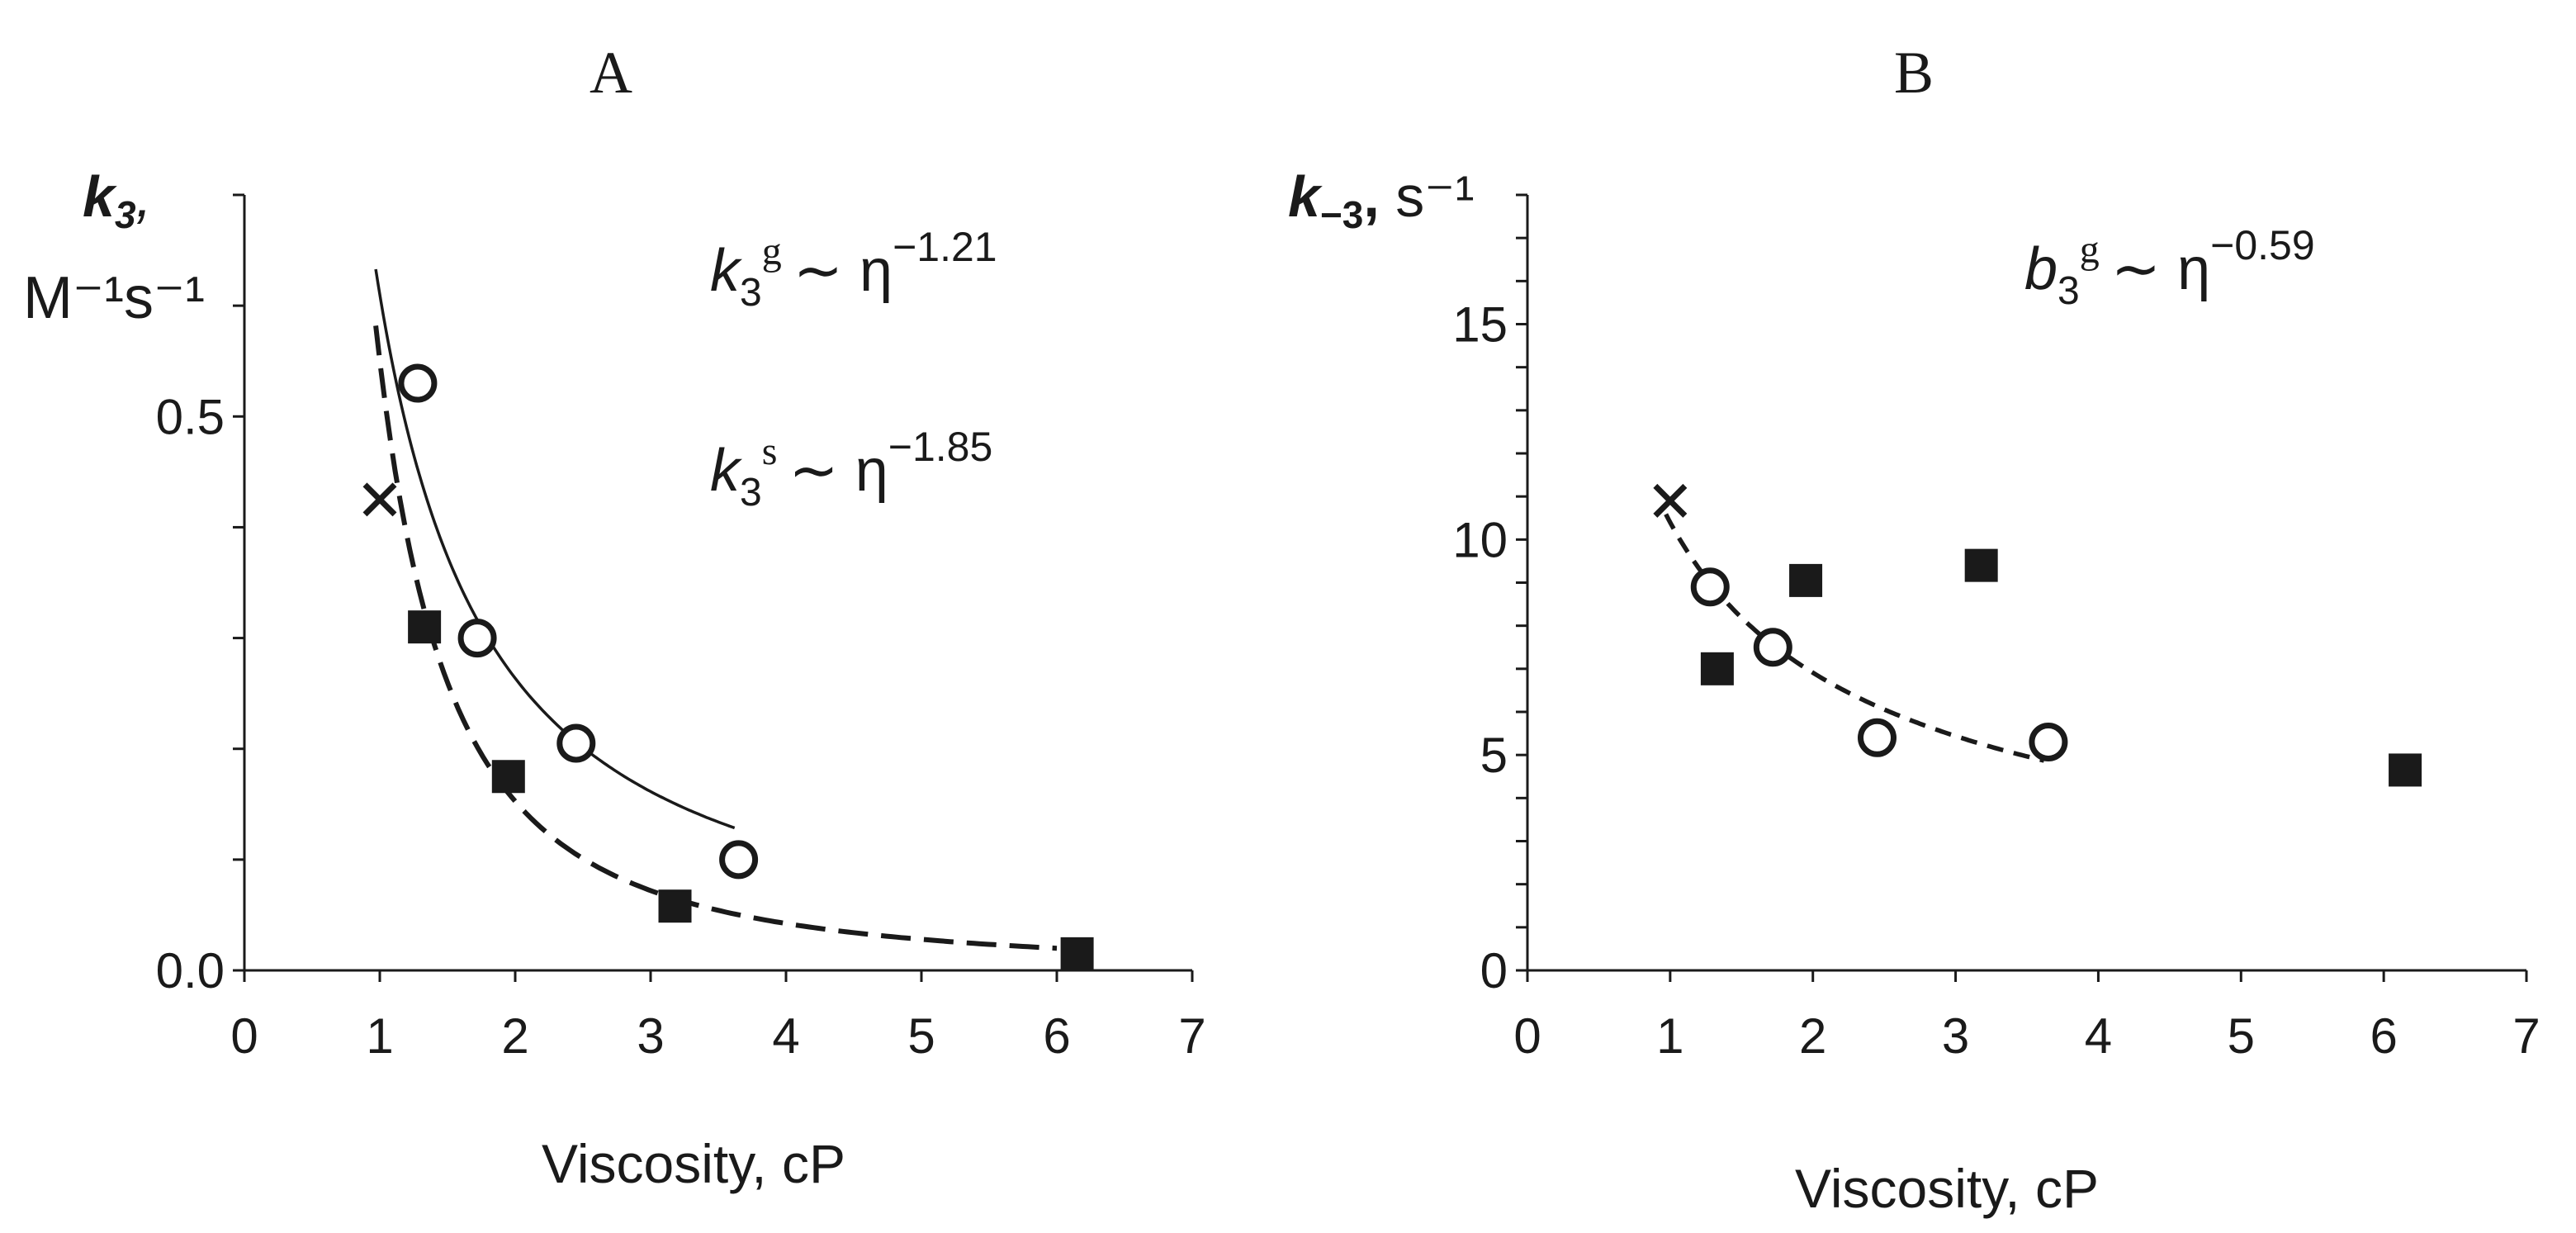 This screenshot has width=2576, height=1233. Describe the element at coordinates (726, 271) in the screenshot. I see `annot-k3g-symbol: k` at that location.